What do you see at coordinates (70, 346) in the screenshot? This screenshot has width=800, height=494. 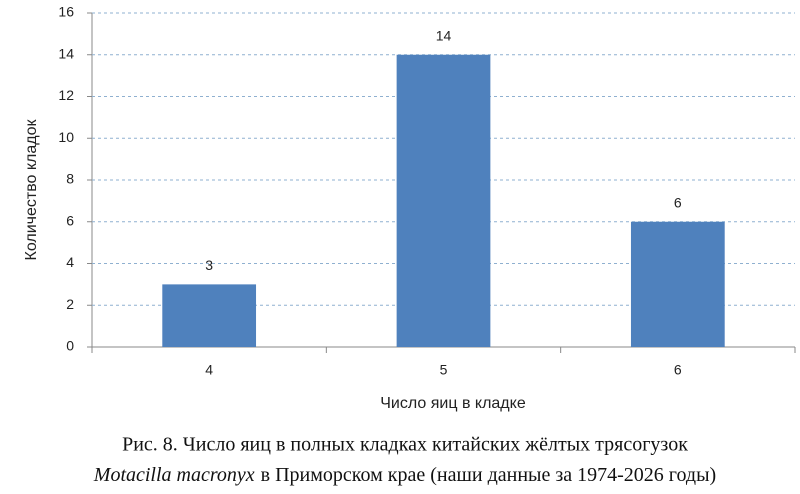 I see `y-tick-label: 0` at bounding box center [70, 346].